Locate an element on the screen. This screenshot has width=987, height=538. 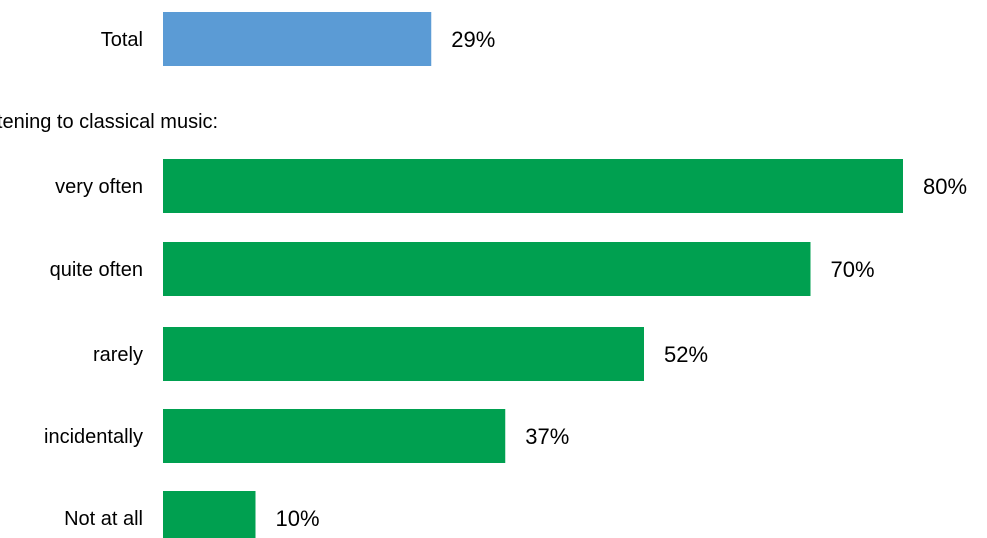
group-heading: listening to classical music: is located at coordinates (109, 122).